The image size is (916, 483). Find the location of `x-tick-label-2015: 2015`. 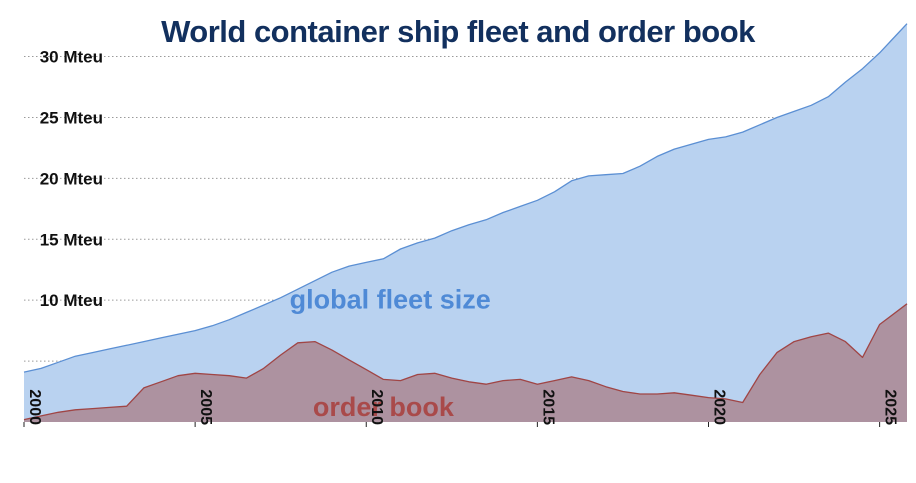

x-tick-label-2015: 2015 is located at coordinates (547, 407).